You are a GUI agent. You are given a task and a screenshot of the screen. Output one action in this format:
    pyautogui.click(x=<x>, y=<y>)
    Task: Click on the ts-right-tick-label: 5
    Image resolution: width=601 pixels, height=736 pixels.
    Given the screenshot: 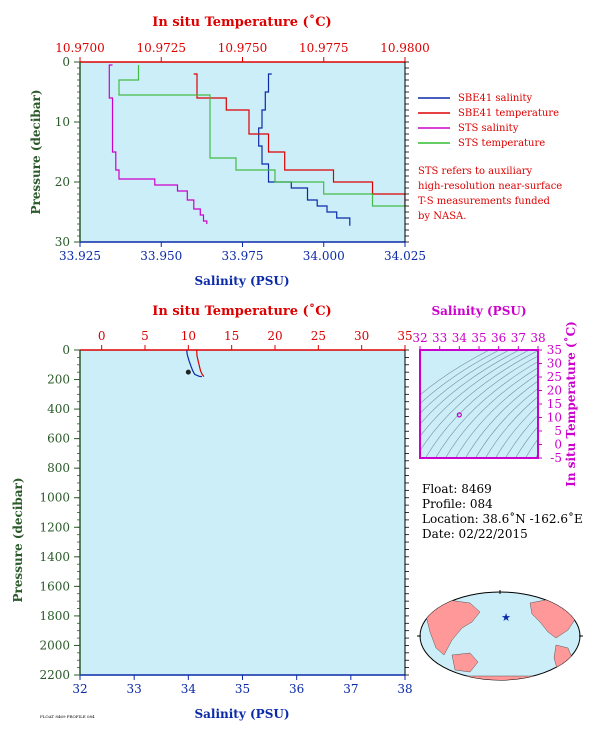 What is the action you would take?
    pyautogui.click(x=558, y=431)
    